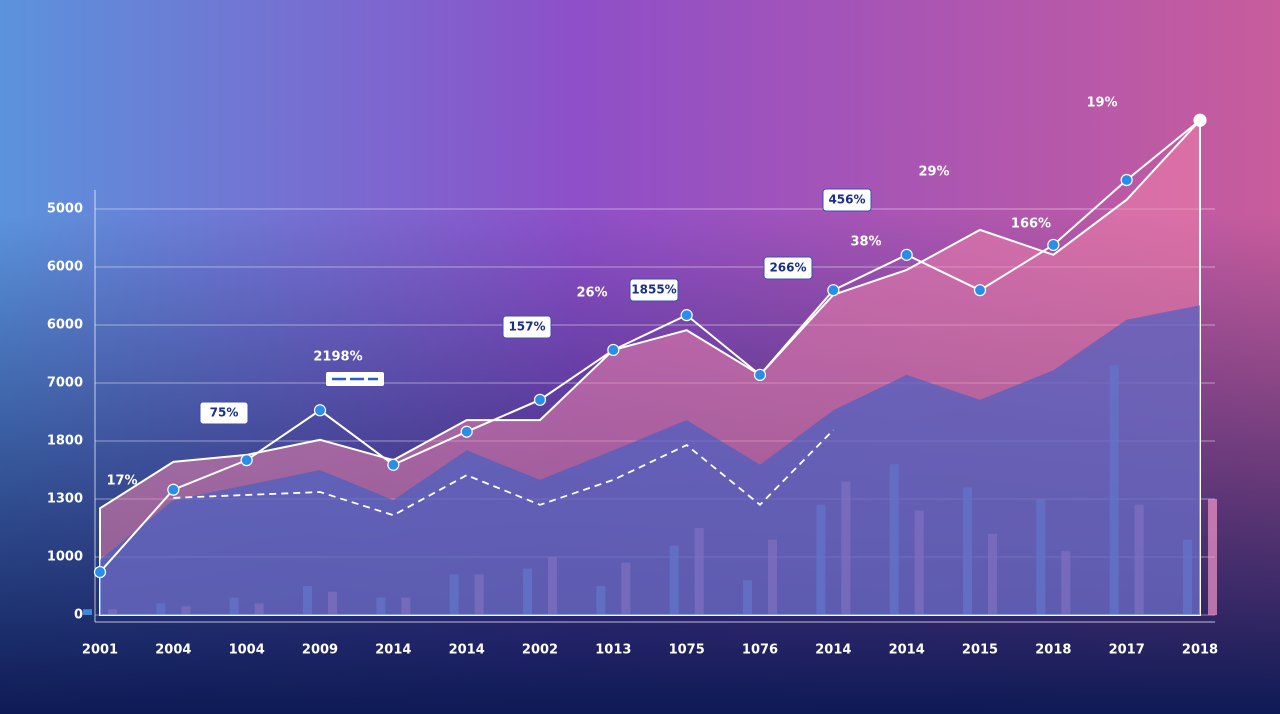 The image size is (1280, 714). I want to click on annotation: 166%, so click(1031, 224).